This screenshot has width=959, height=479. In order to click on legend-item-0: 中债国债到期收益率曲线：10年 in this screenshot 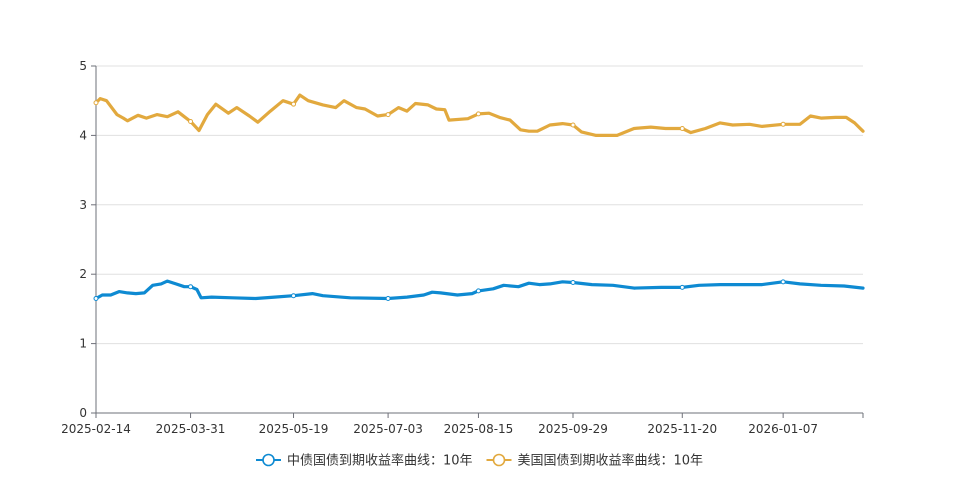, I will do `click(364, 461)`.